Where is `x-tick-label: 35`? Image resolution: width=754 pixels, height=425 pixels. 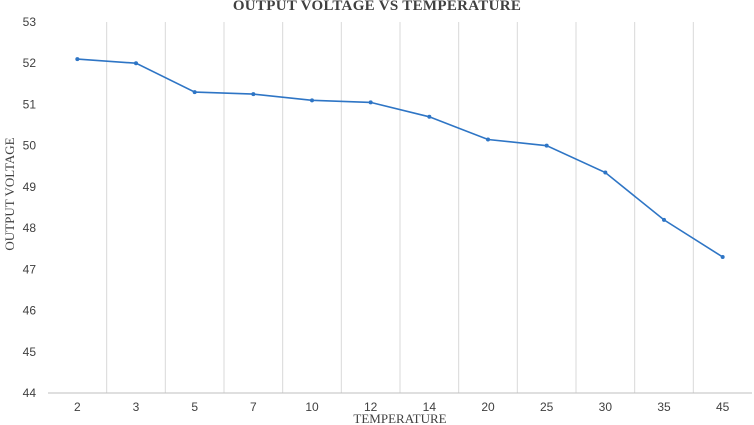 x-tick-label: 35 is located at coordinates (664, 407).